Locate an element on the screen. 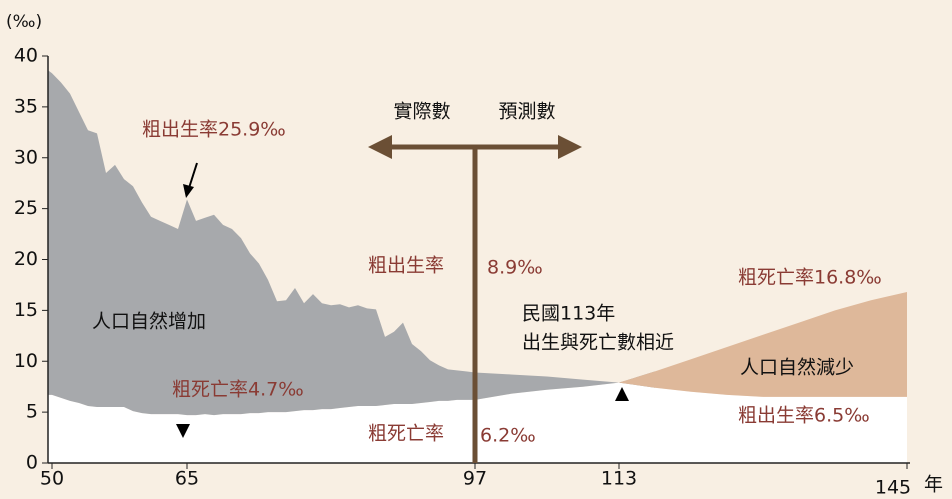  y-tick-label: 25 is located at coordinates (26, 208).